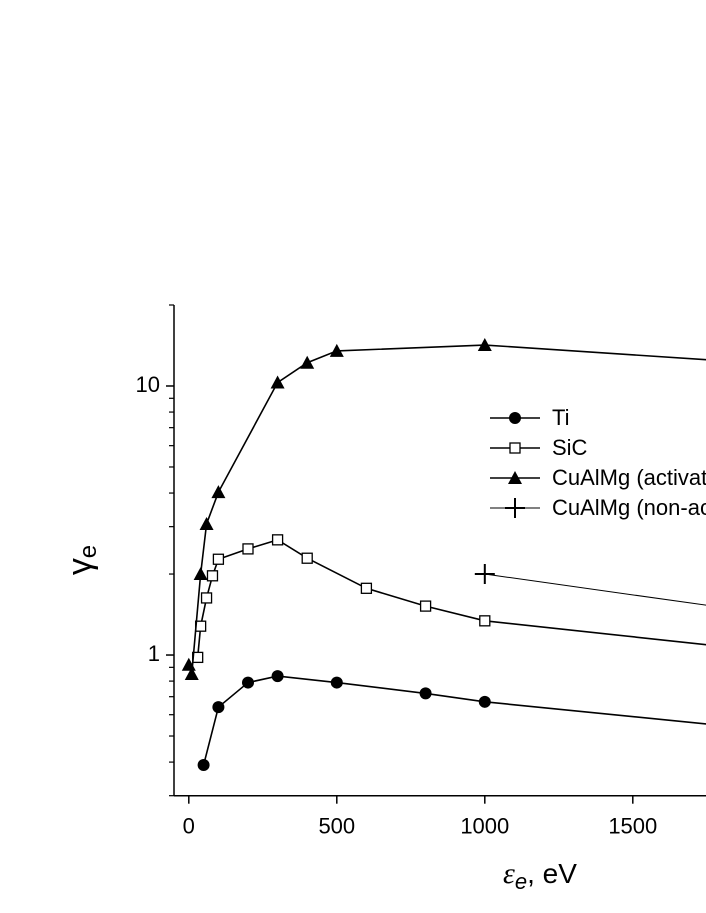 This screenshot has width=706, height=913. What do you see at coordinates (189, 826) in the screenshot?
I see `x-tick-label: 0` at bounding box center [189, 826].